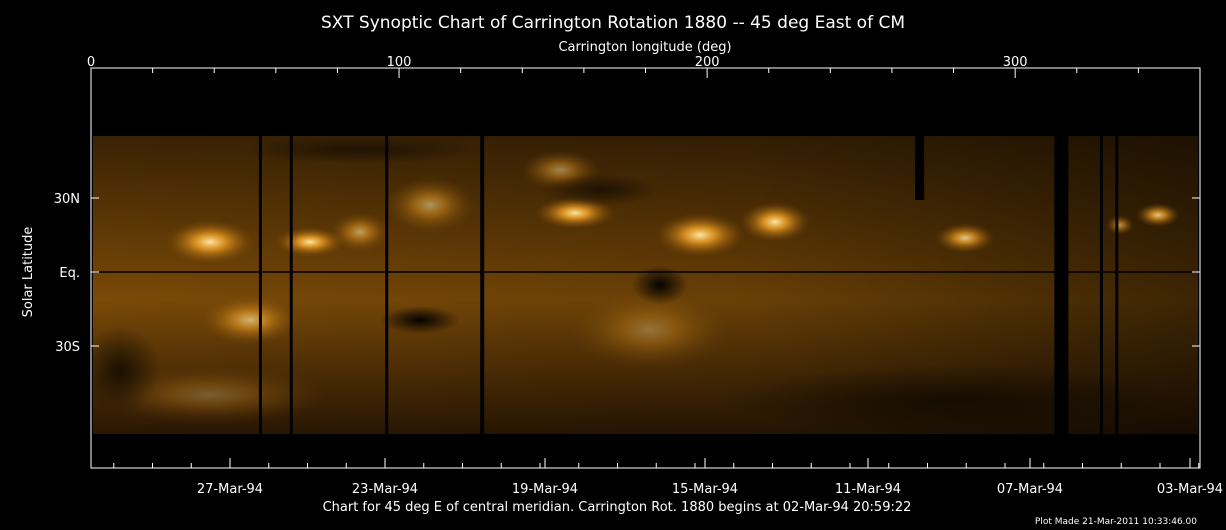 This screenshot has height=530, width=1226. I want to click on top-tick-label: 100, so click(399, 62).